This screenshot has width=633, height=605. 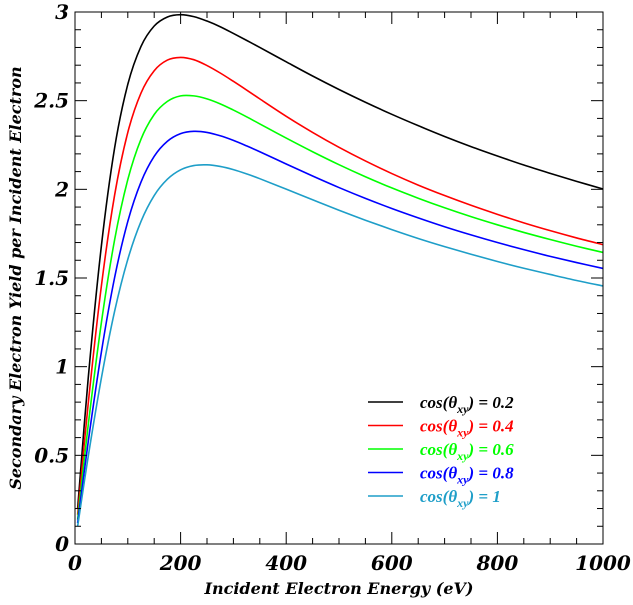 I want to click on x-tick-label: 200, so click(x=180, y=563).